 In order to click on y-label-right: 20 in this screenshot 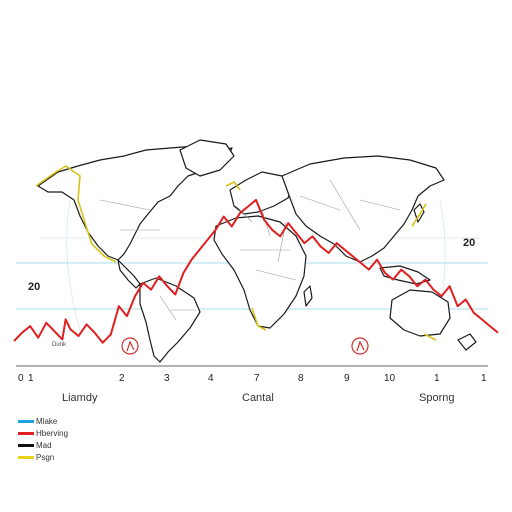, I will do `click(469, 243)`.